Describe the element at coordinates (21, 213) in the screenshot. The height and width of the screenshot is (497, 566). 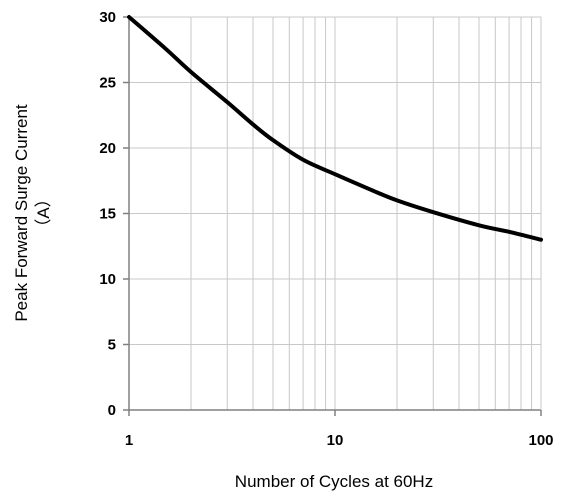
I see `y-axis-label-line1: Peak Forward Surge Current` at that location.